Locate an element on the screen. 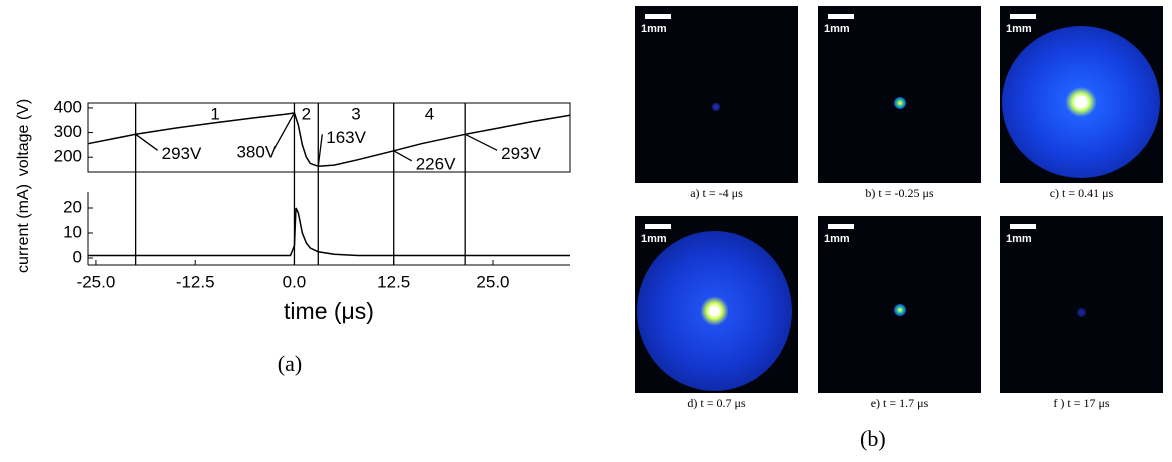  image-caption: d) t = 0.7 μs is located at coordinates (716, 403).